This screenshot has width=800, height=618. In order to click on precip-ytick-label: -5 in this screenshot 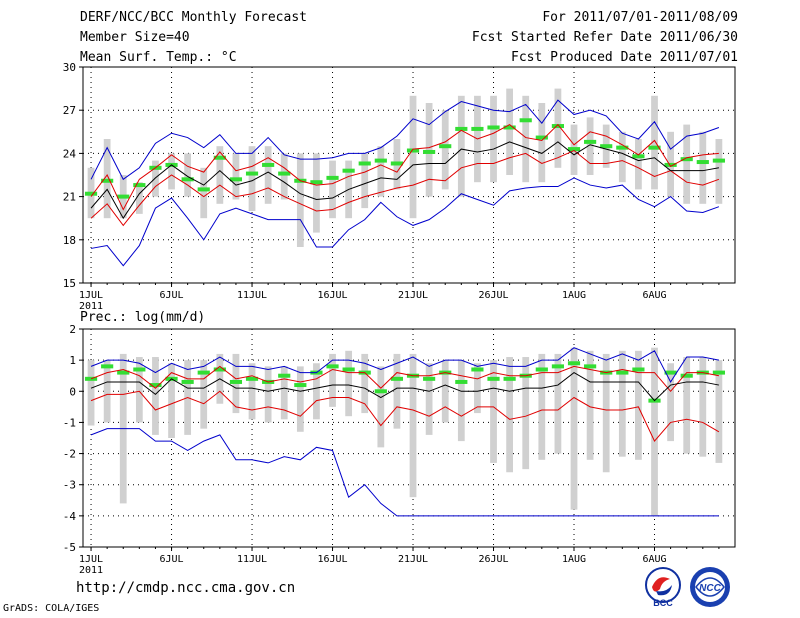, I will do `click(69, 547)`.